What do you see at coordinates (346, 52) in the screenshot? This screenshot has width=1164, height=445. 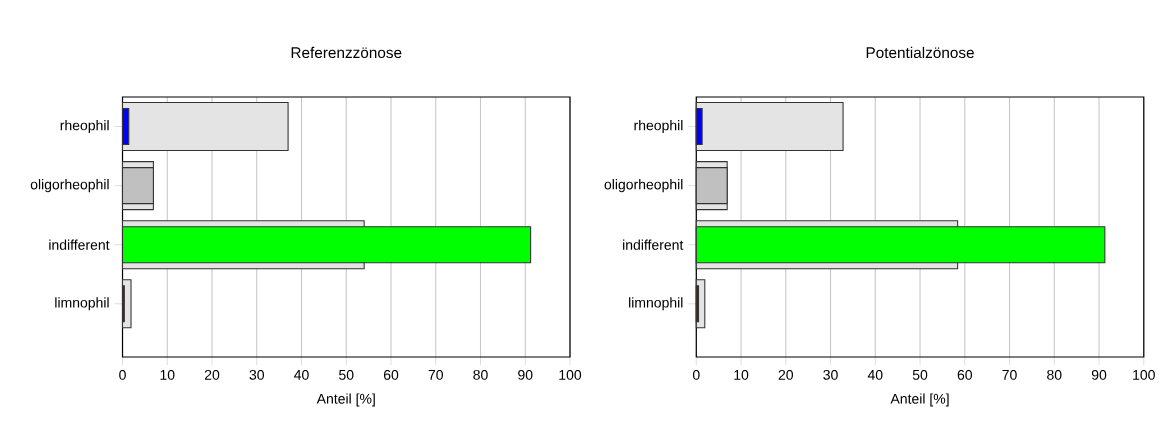 I see `chart-title: Referenzzönose` at bounding box center [346, 52].